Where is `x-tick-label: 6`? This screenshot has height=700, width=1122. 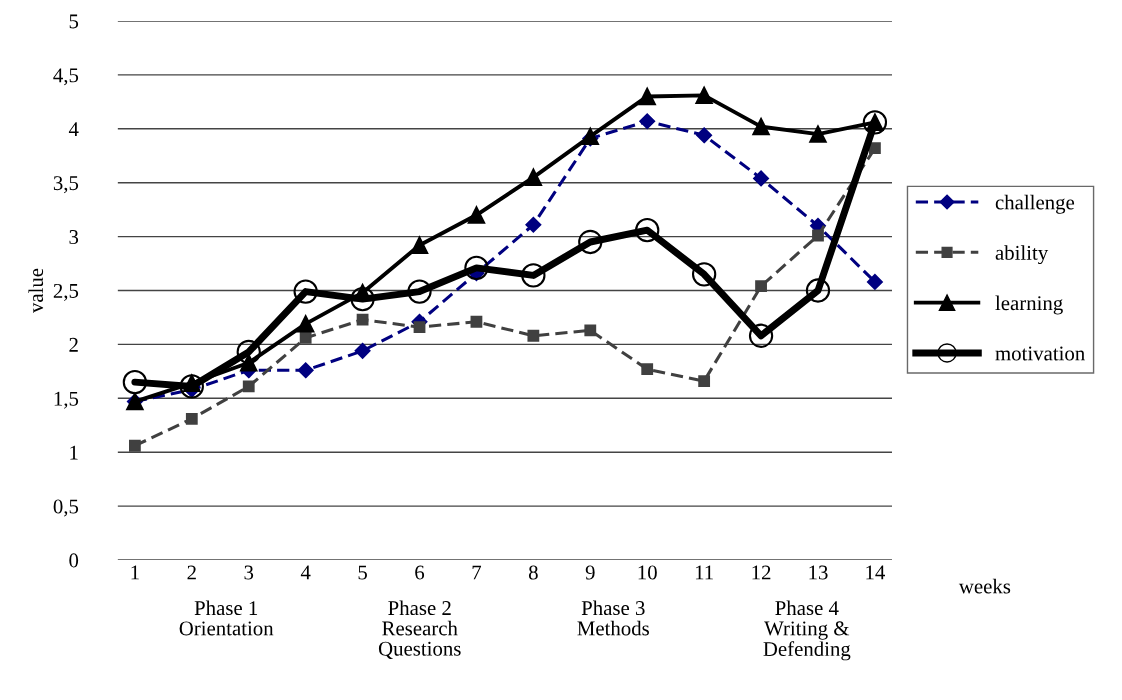 x-tick-label: 6 is located at coordinates (420, 572).